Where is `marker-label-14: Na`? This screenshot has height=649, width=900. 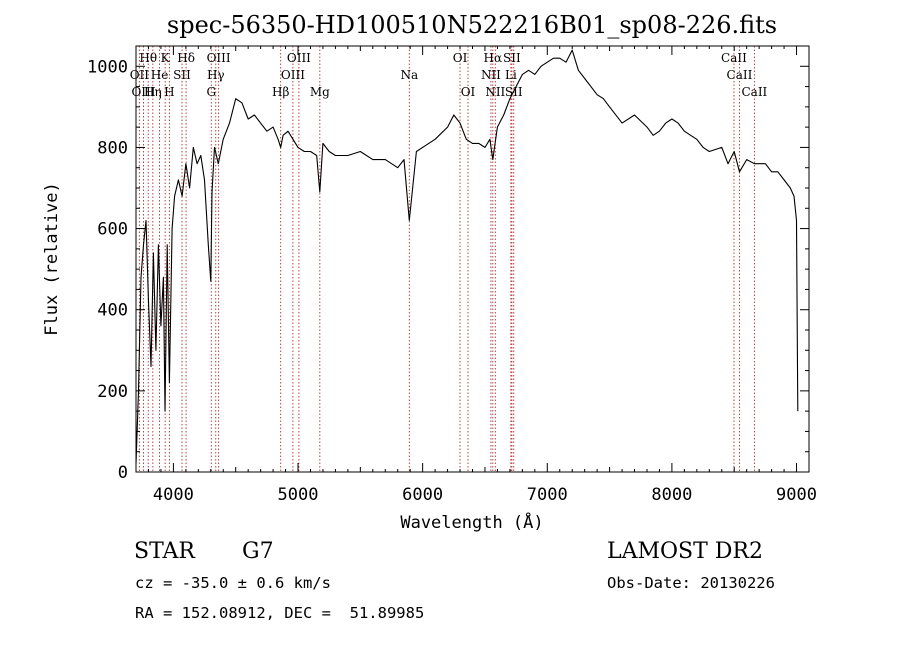 marker-label-14: Na is located at coordinates (409, 75).